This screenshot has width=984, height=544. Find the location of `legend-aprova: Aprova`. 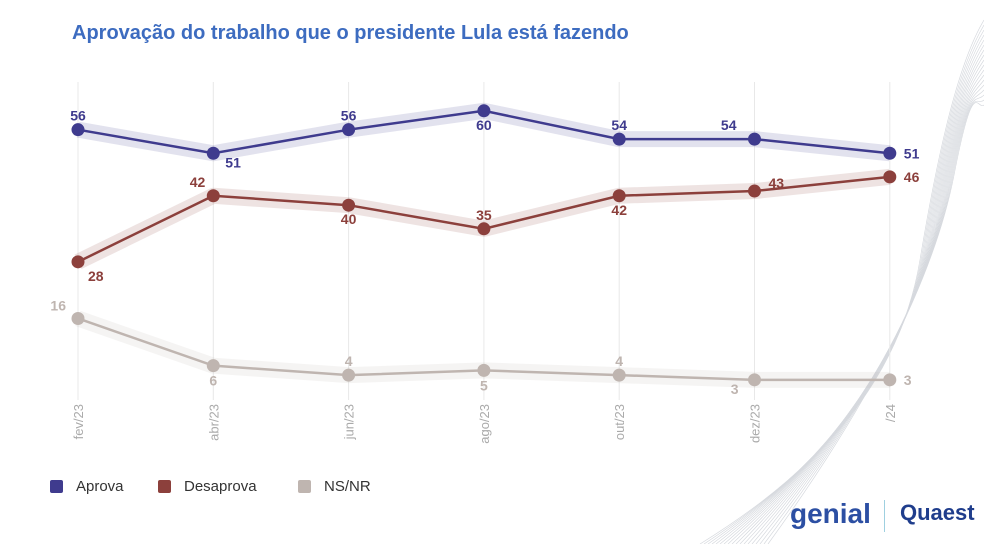

legend-aprova: Aprova is located at coordinates (87, 486).